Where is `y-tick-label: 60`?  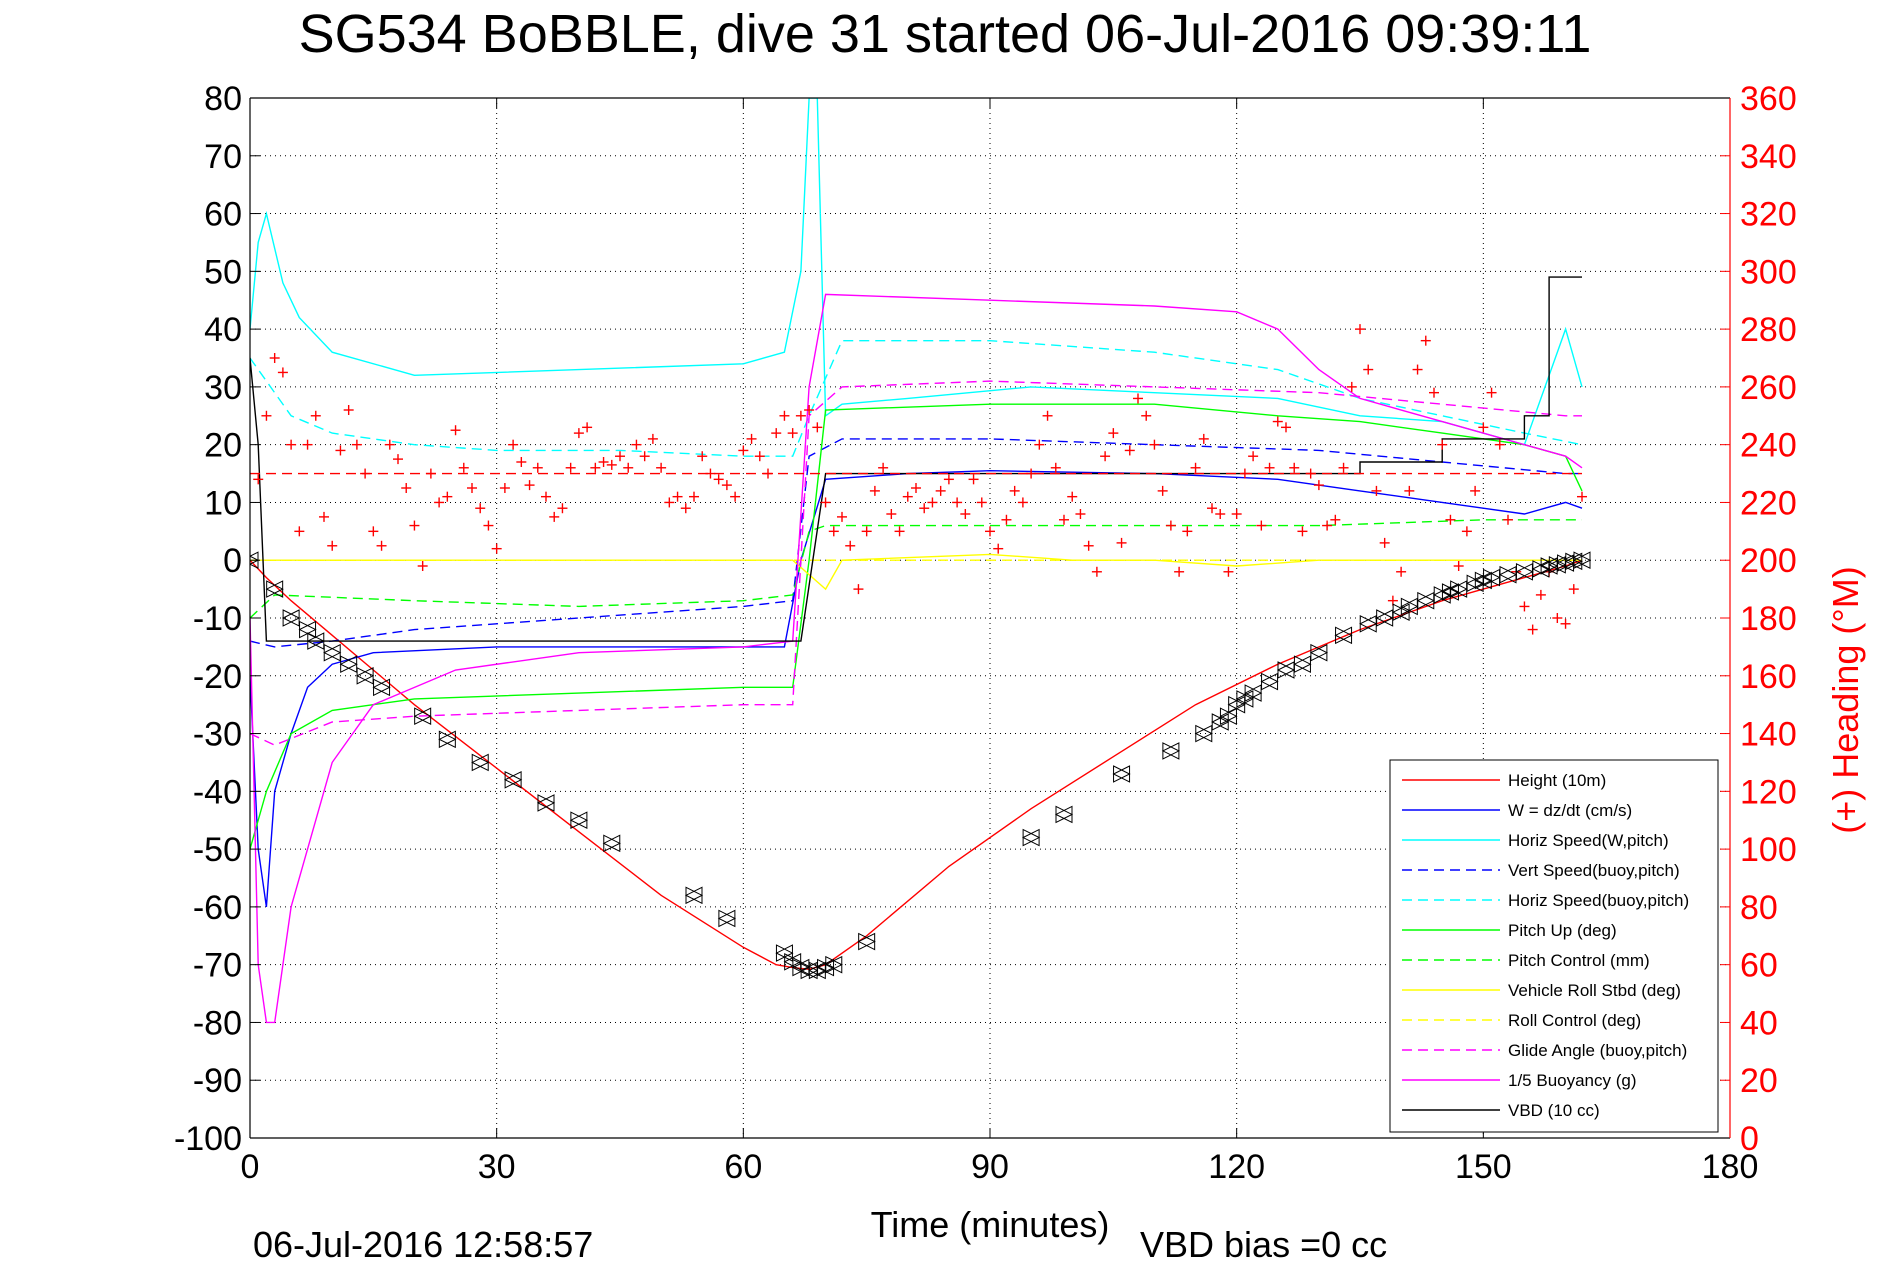 y-tick-label: 60 is located at coordinates (223, 215).